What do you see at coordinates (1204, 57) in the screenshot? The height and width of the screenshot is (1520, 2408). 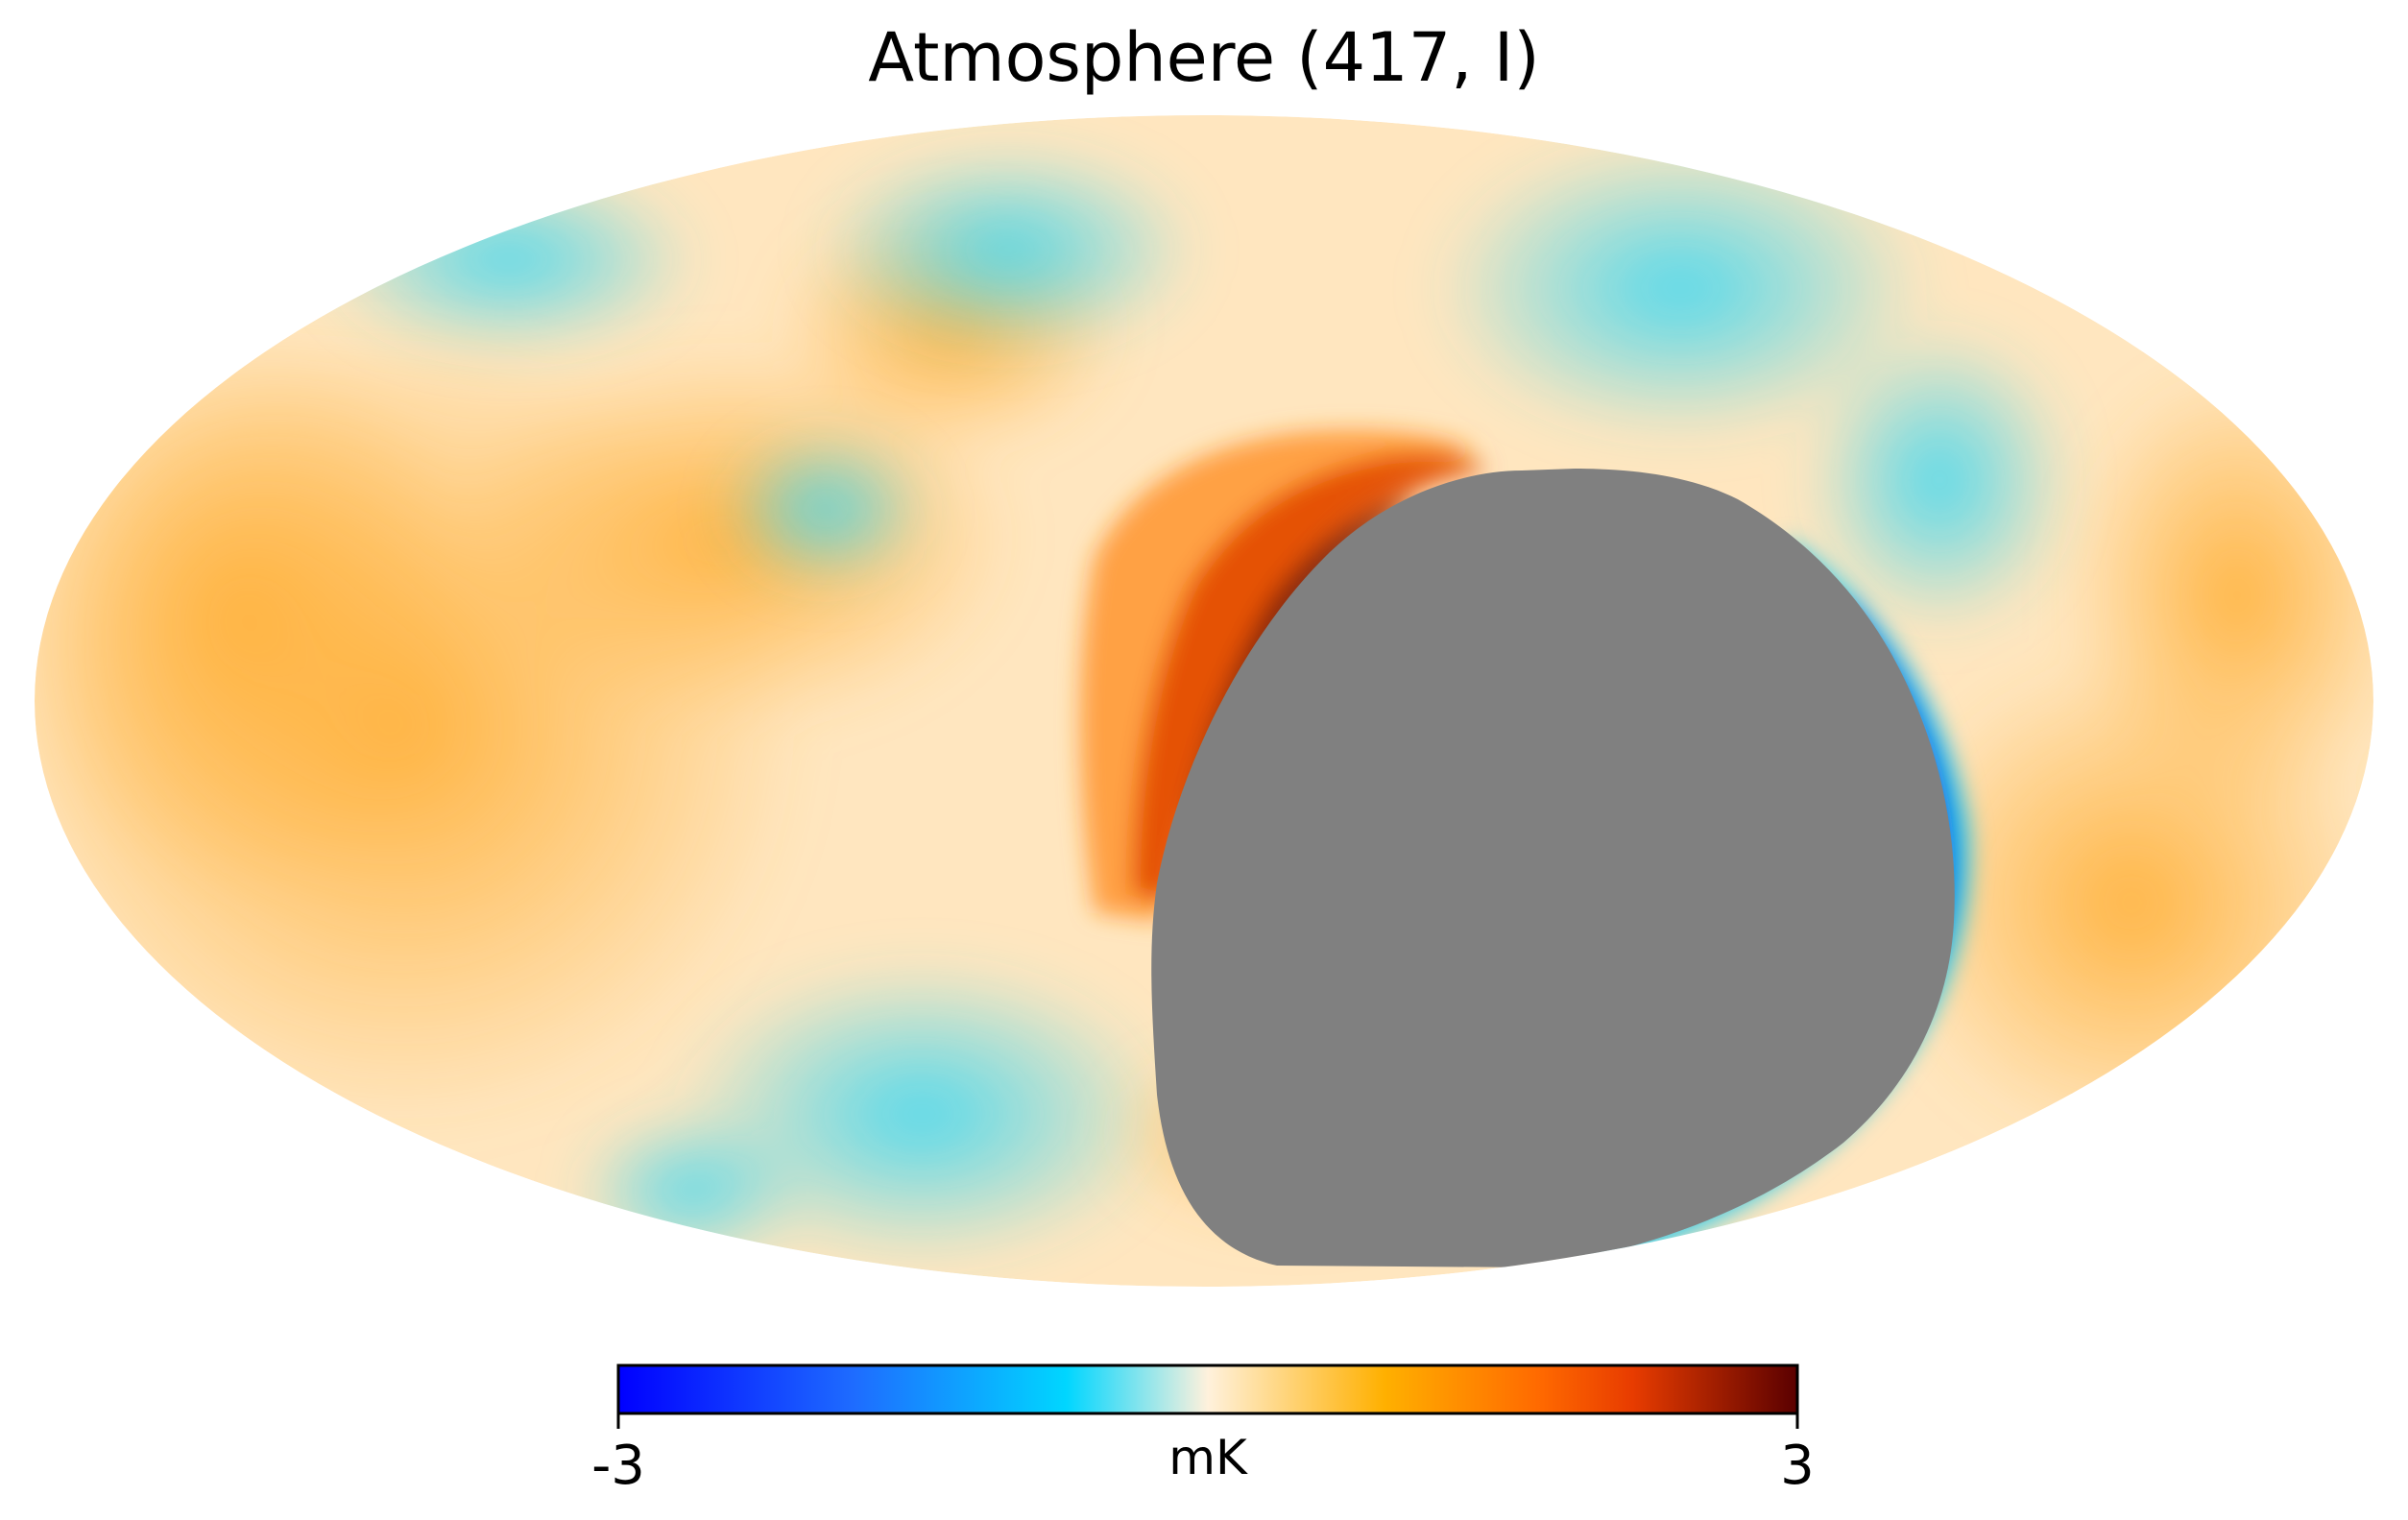 I see `plot-title: Atmosphere (417, I)` at bounding box center [1204, 57].